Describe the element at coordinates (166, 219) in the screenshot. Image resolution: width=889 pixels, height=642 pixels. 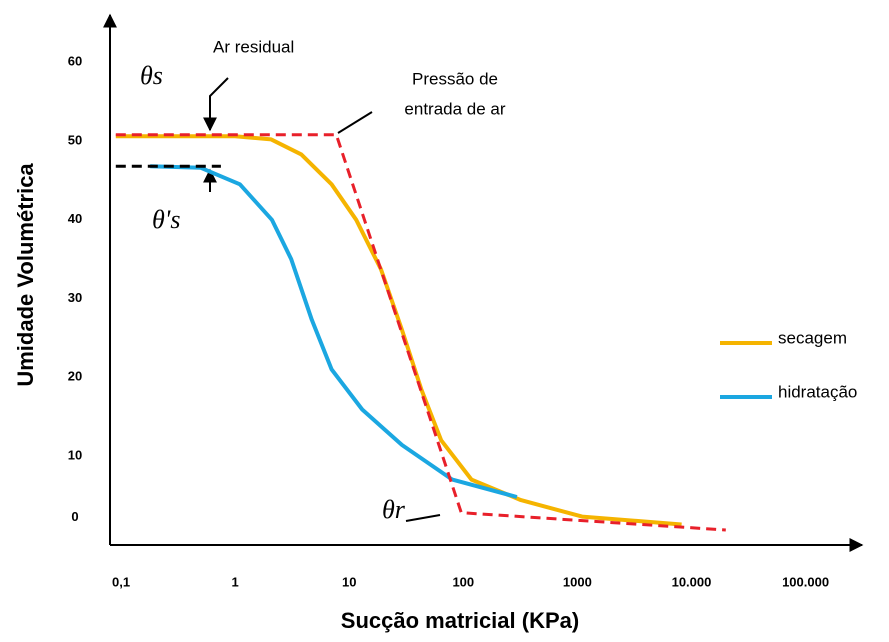
I see `theta-s-prime: θ's` at that location.